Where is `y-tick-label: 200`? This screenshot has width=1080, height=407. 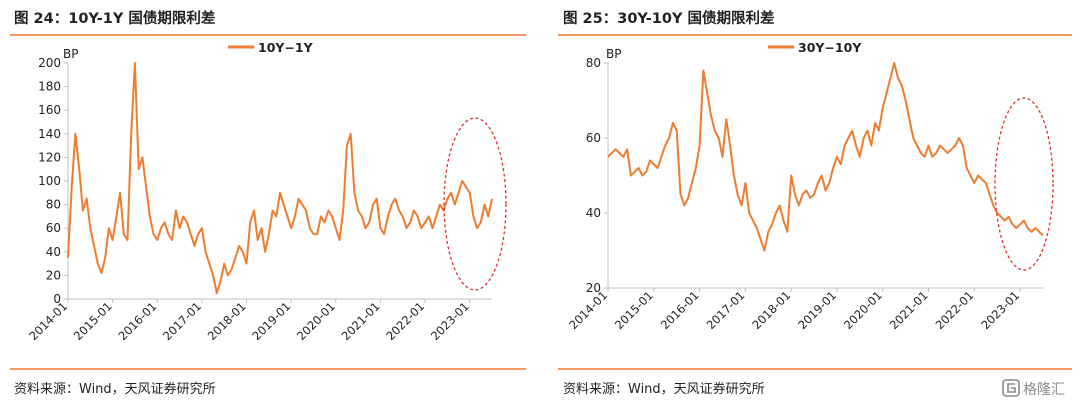 y-tick-label: 200 is located at coordinates (49, 63).